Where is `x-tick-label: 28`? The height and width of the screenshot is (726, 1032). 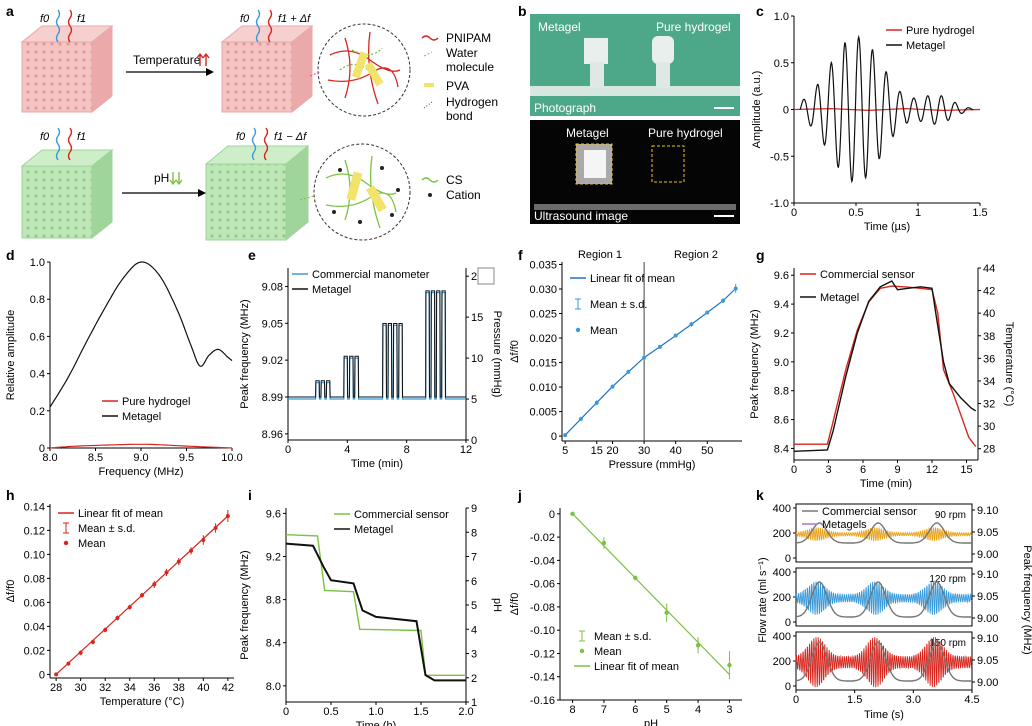
x-tick-label: 28 is located at coordinates (56, 688).